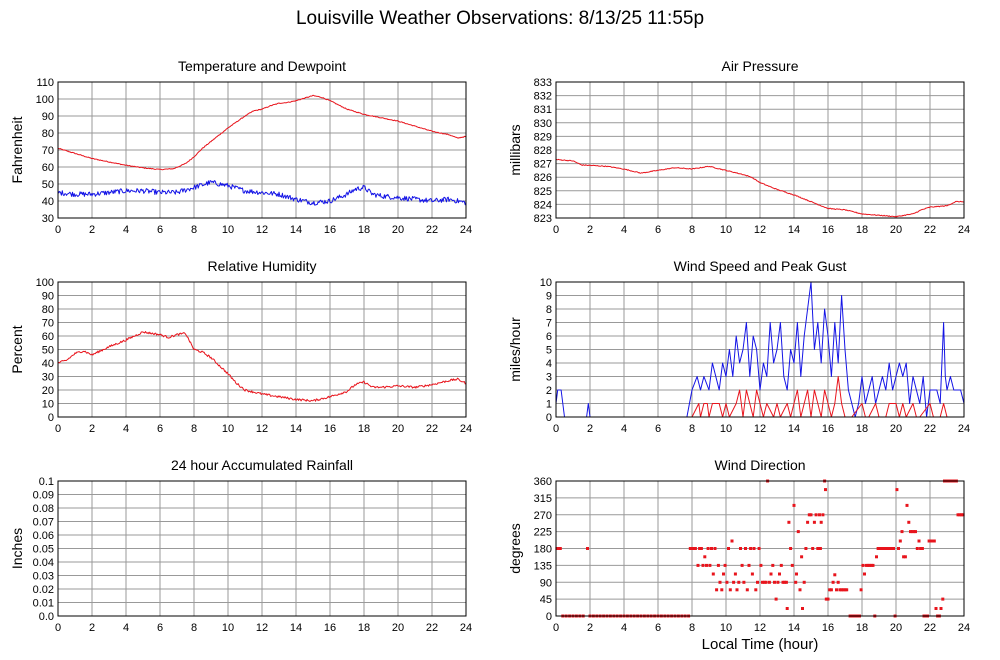 The height and width of the screenshot is (660, 1000). Describe the element at coordinates (543, 566) in the screenshot. I see `y-tick-label: 135` at that location.